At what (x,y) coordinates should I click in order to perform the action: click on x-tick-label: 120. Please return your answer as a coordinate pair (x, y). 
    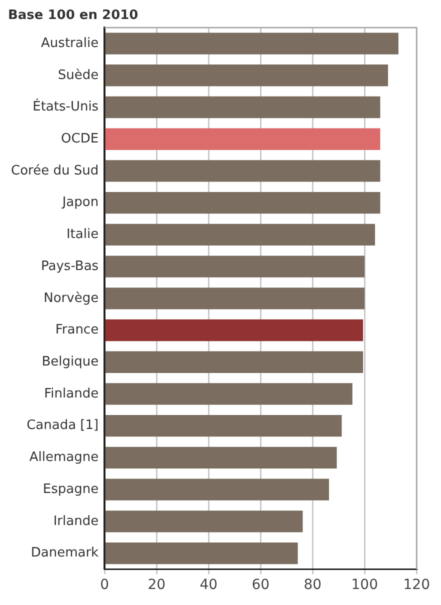
    Looking at the image, I should click on (416, 585).